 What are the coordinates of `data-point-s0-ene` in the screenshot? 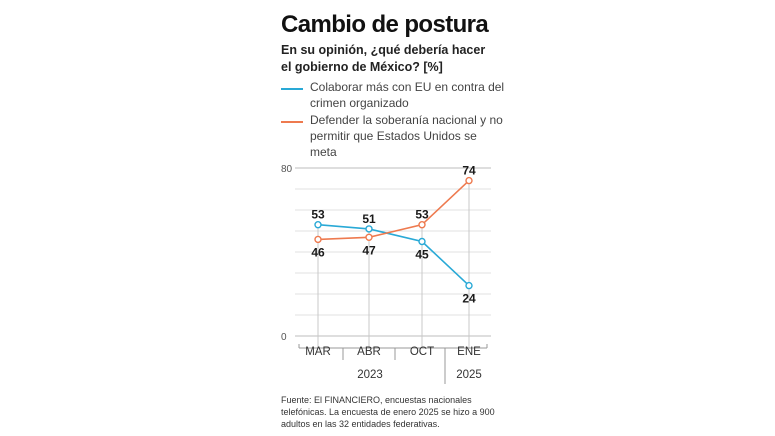 It's located at (469, 285).